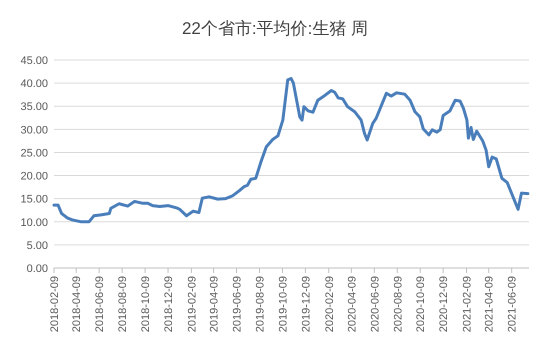  I want to click on y-tick-label: 40.00, so click(34, 84).